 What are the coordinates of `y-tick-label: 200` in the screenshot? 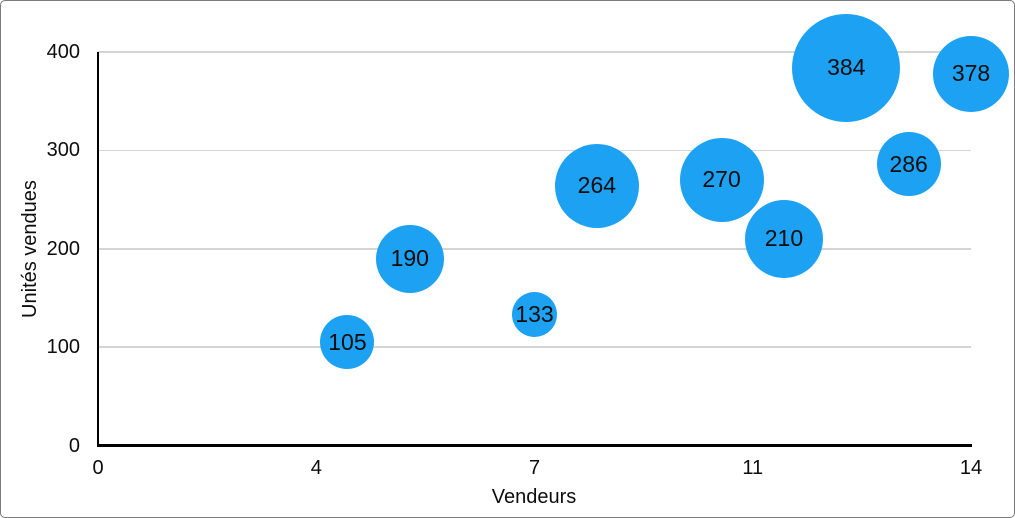 It's located at (63, 248).